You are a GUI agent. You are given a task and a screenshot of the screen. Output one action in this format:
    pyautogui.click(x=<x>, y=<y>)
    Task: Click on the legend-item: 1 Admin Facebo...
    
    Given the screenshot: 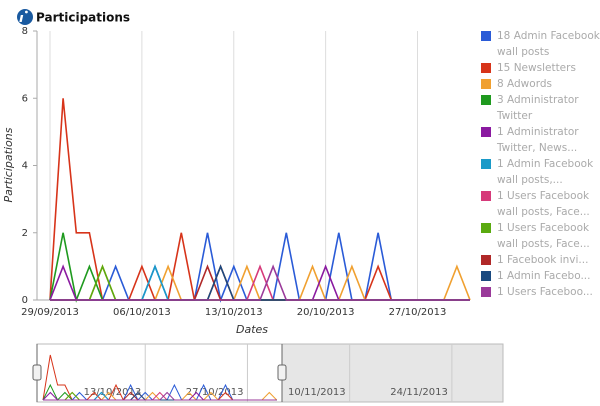 What is the action you would take?
    pyautogui.click(x=539, y=276)
    